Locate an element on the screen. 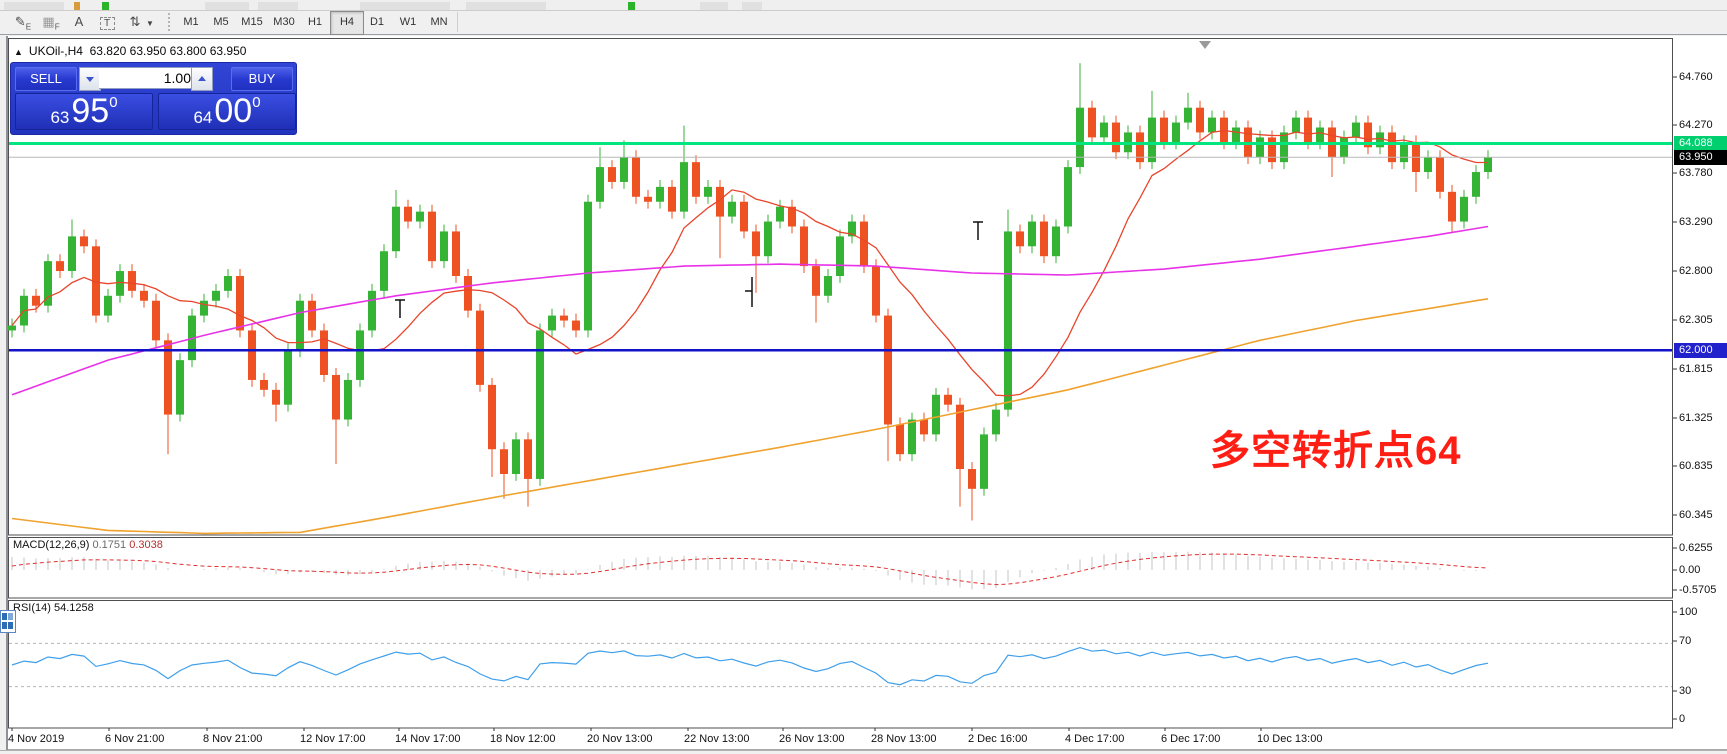  symbol-ohlc-header: ▲ UKOil-,H4 63.820 63.950 63.800 63.950 is located at coordinates (130, 51).